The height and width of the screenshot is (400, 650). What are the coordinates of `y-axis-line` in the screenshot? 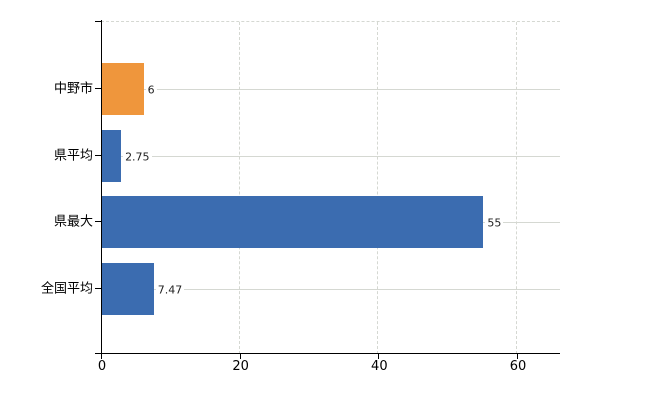 It's located at (101, 186).